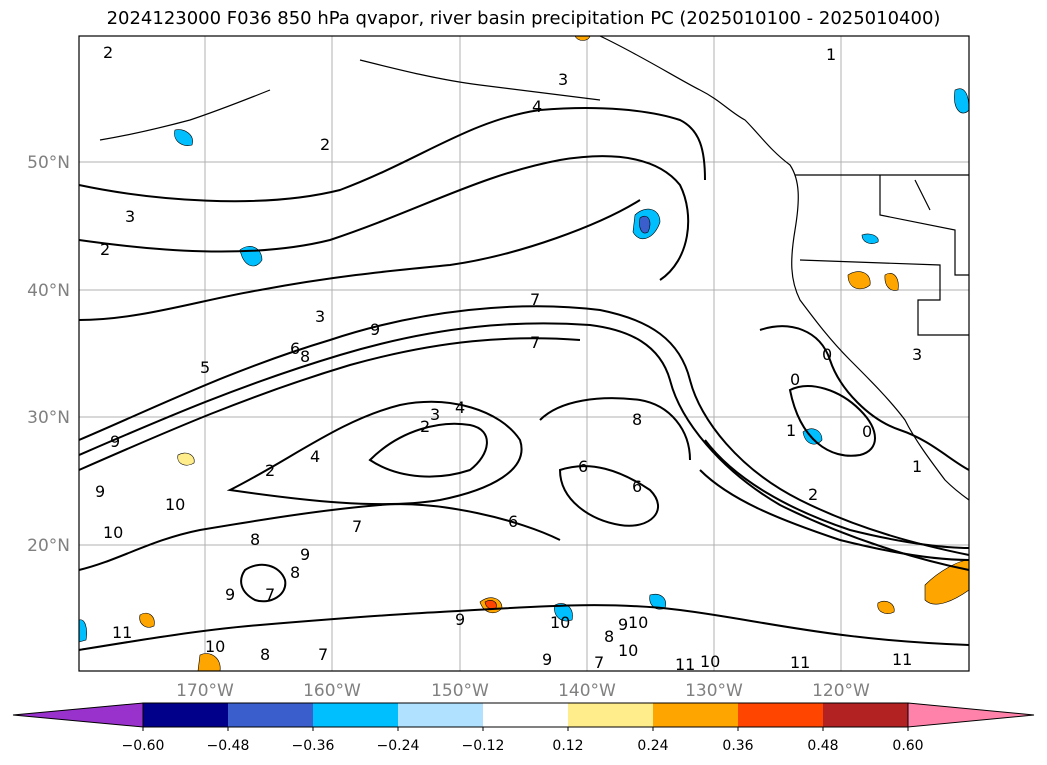 The width and height of the screenshot is (1047, 765). What do you see at coordinates (313, 746) in the screenshot?
I see `colorbar-tick-label: −0.36` at bounding box center [313, 746].